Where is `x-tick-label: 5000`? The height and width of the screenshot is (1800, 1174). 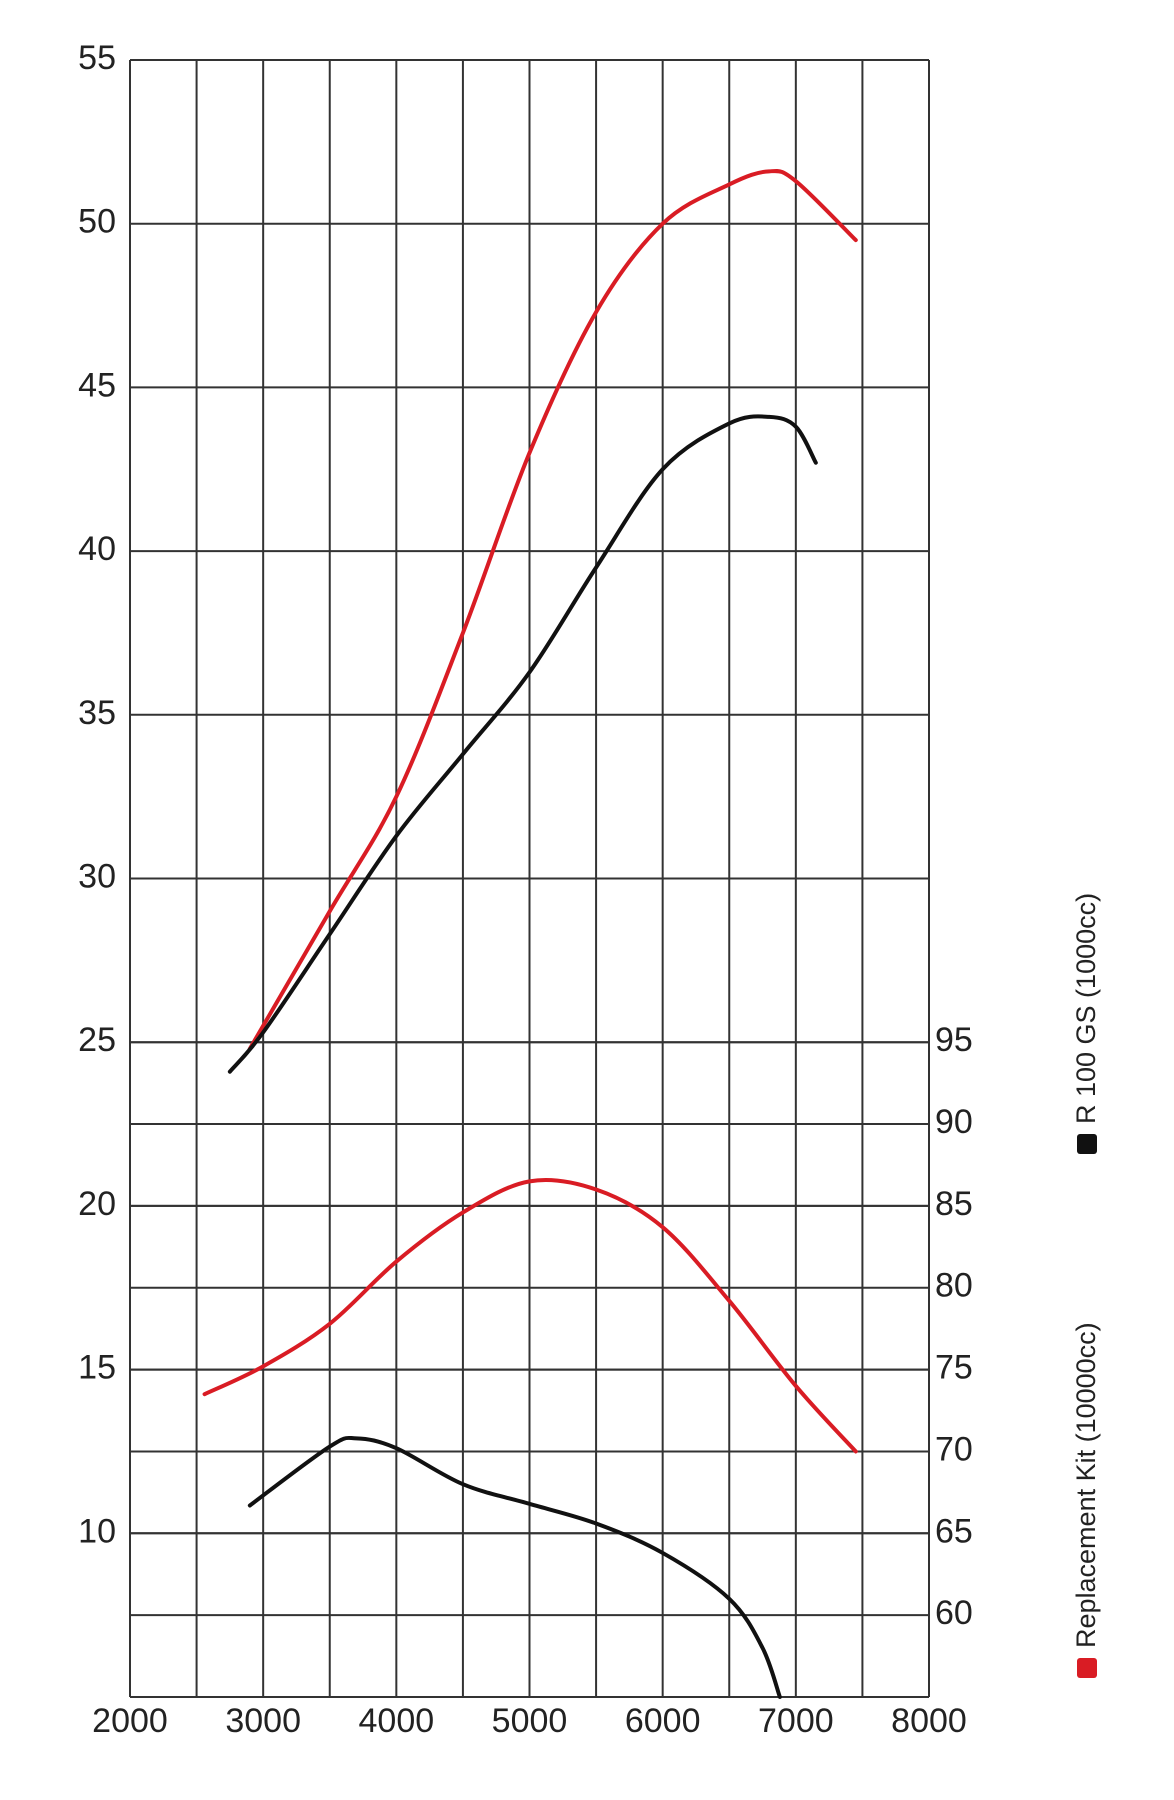 x-tick-label: 5000 is located at coordinates (530, 1721).